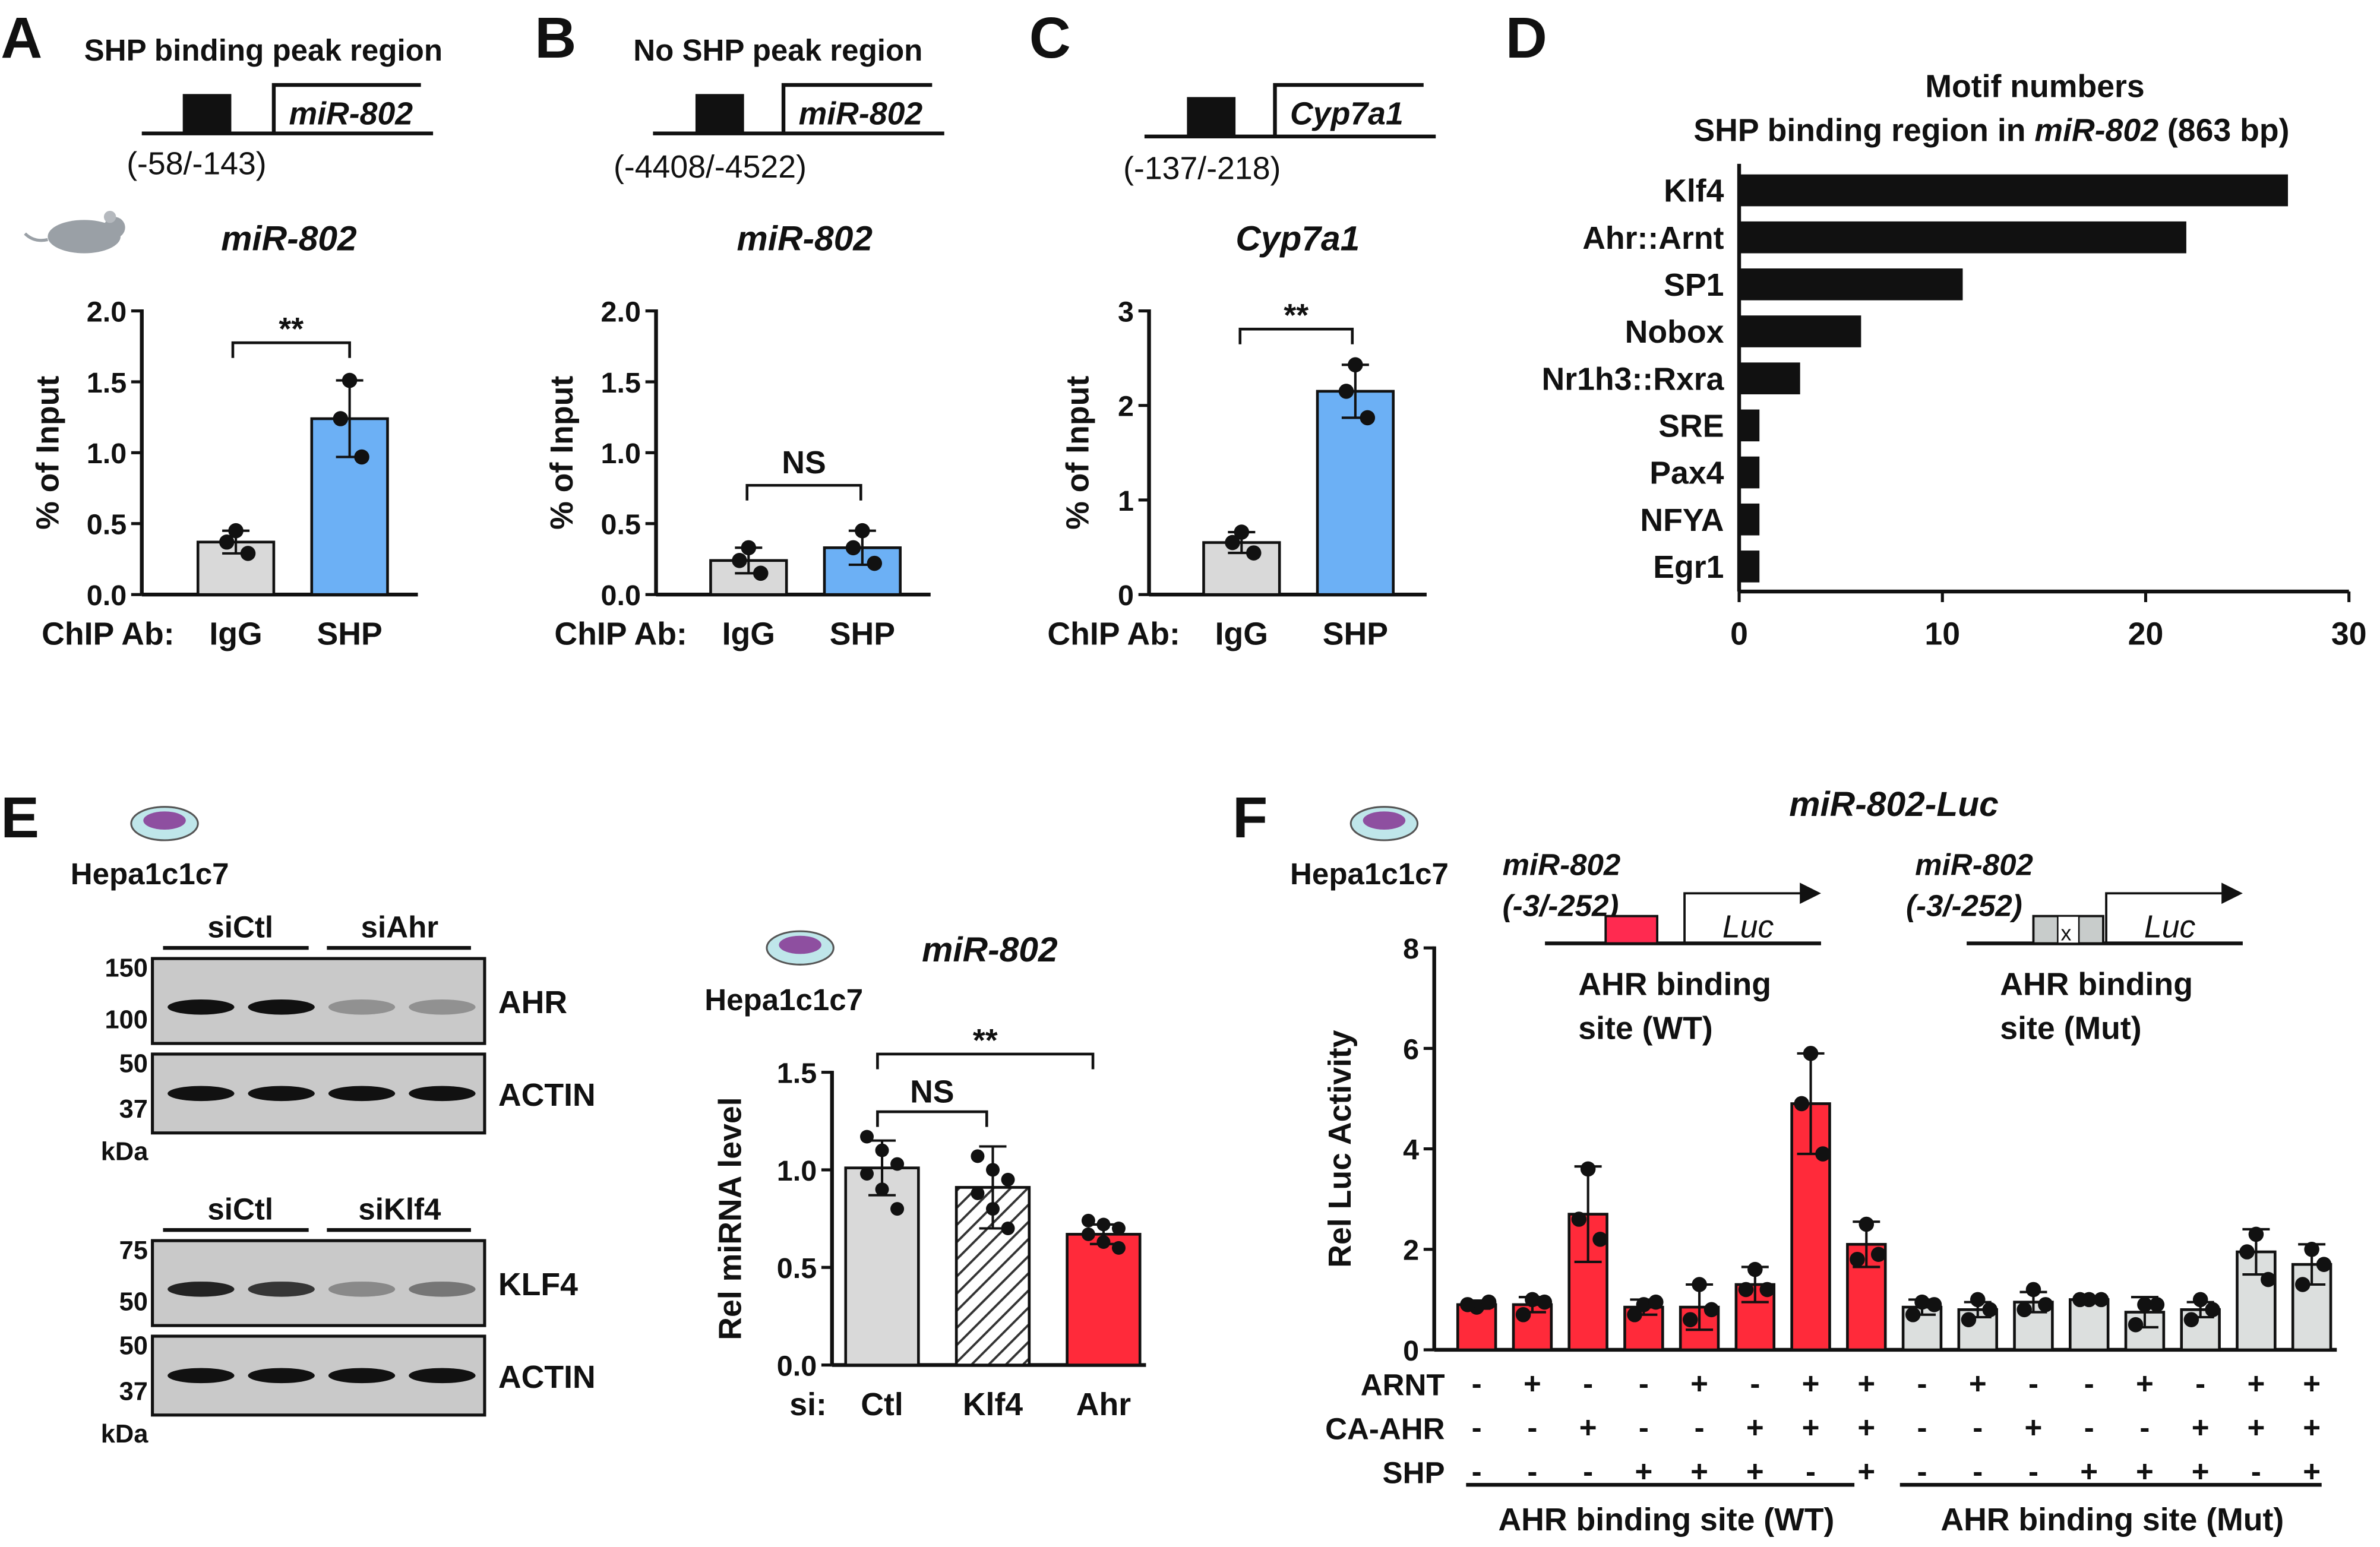  I want to click on chart-title: miR-802-Luc, so click(1894, 804).